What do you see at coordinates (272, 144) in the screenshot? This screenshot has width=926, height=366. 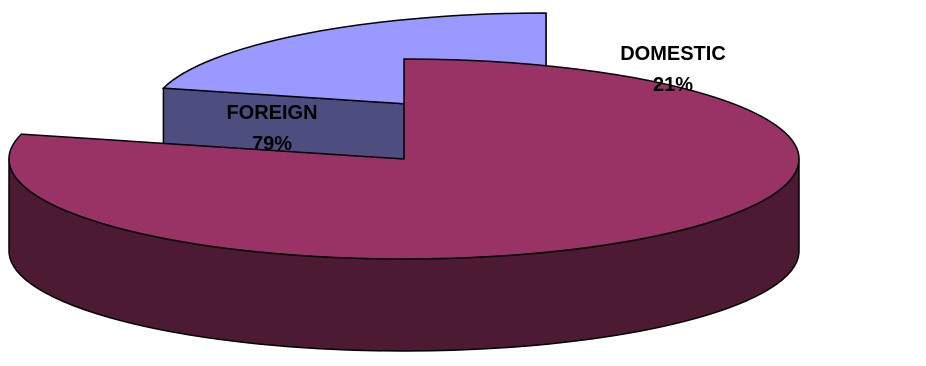 I see `slice-value-foreign: 79%` at bounding box center [272, 144].